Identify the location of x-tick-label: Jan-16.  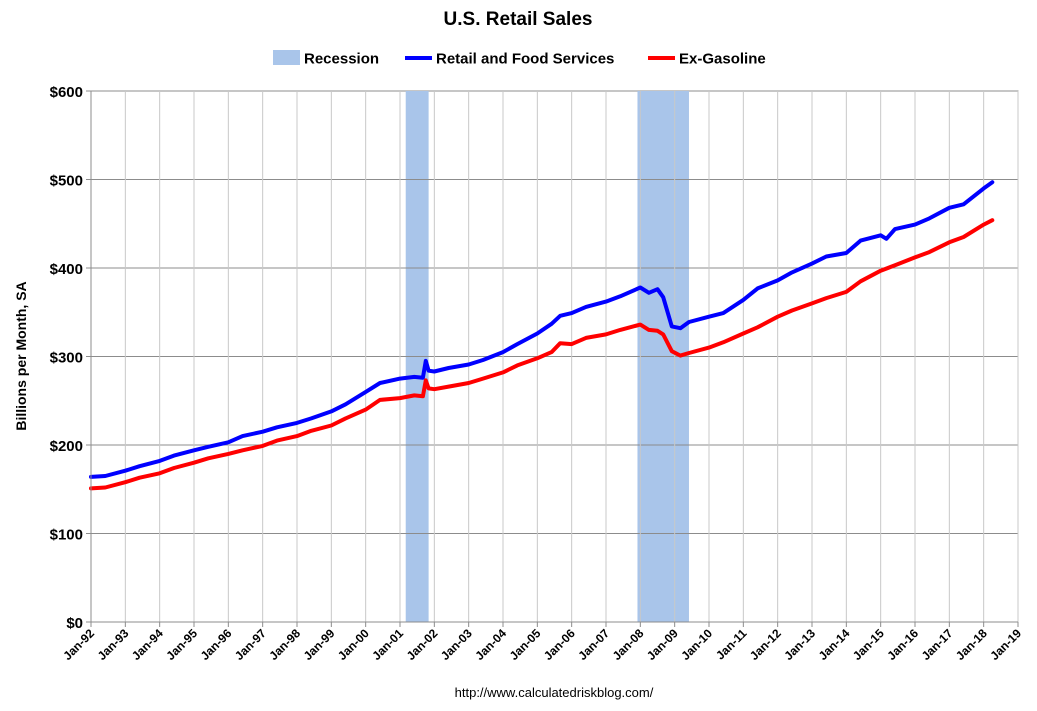
(902, 644).